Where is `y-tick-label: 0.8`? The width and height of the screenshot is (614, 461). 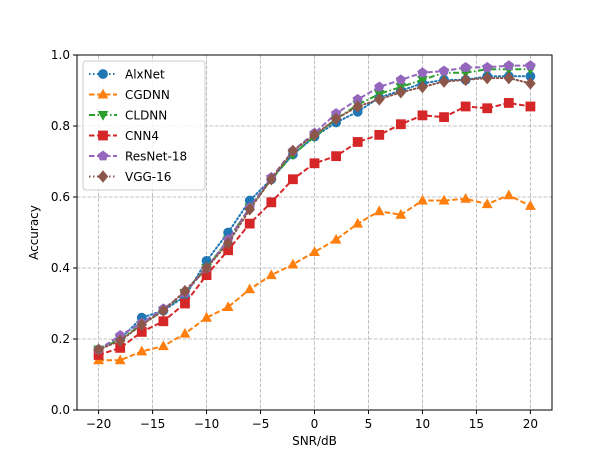
y-tick-label: 0.8 is located at coordinates (60, 126).